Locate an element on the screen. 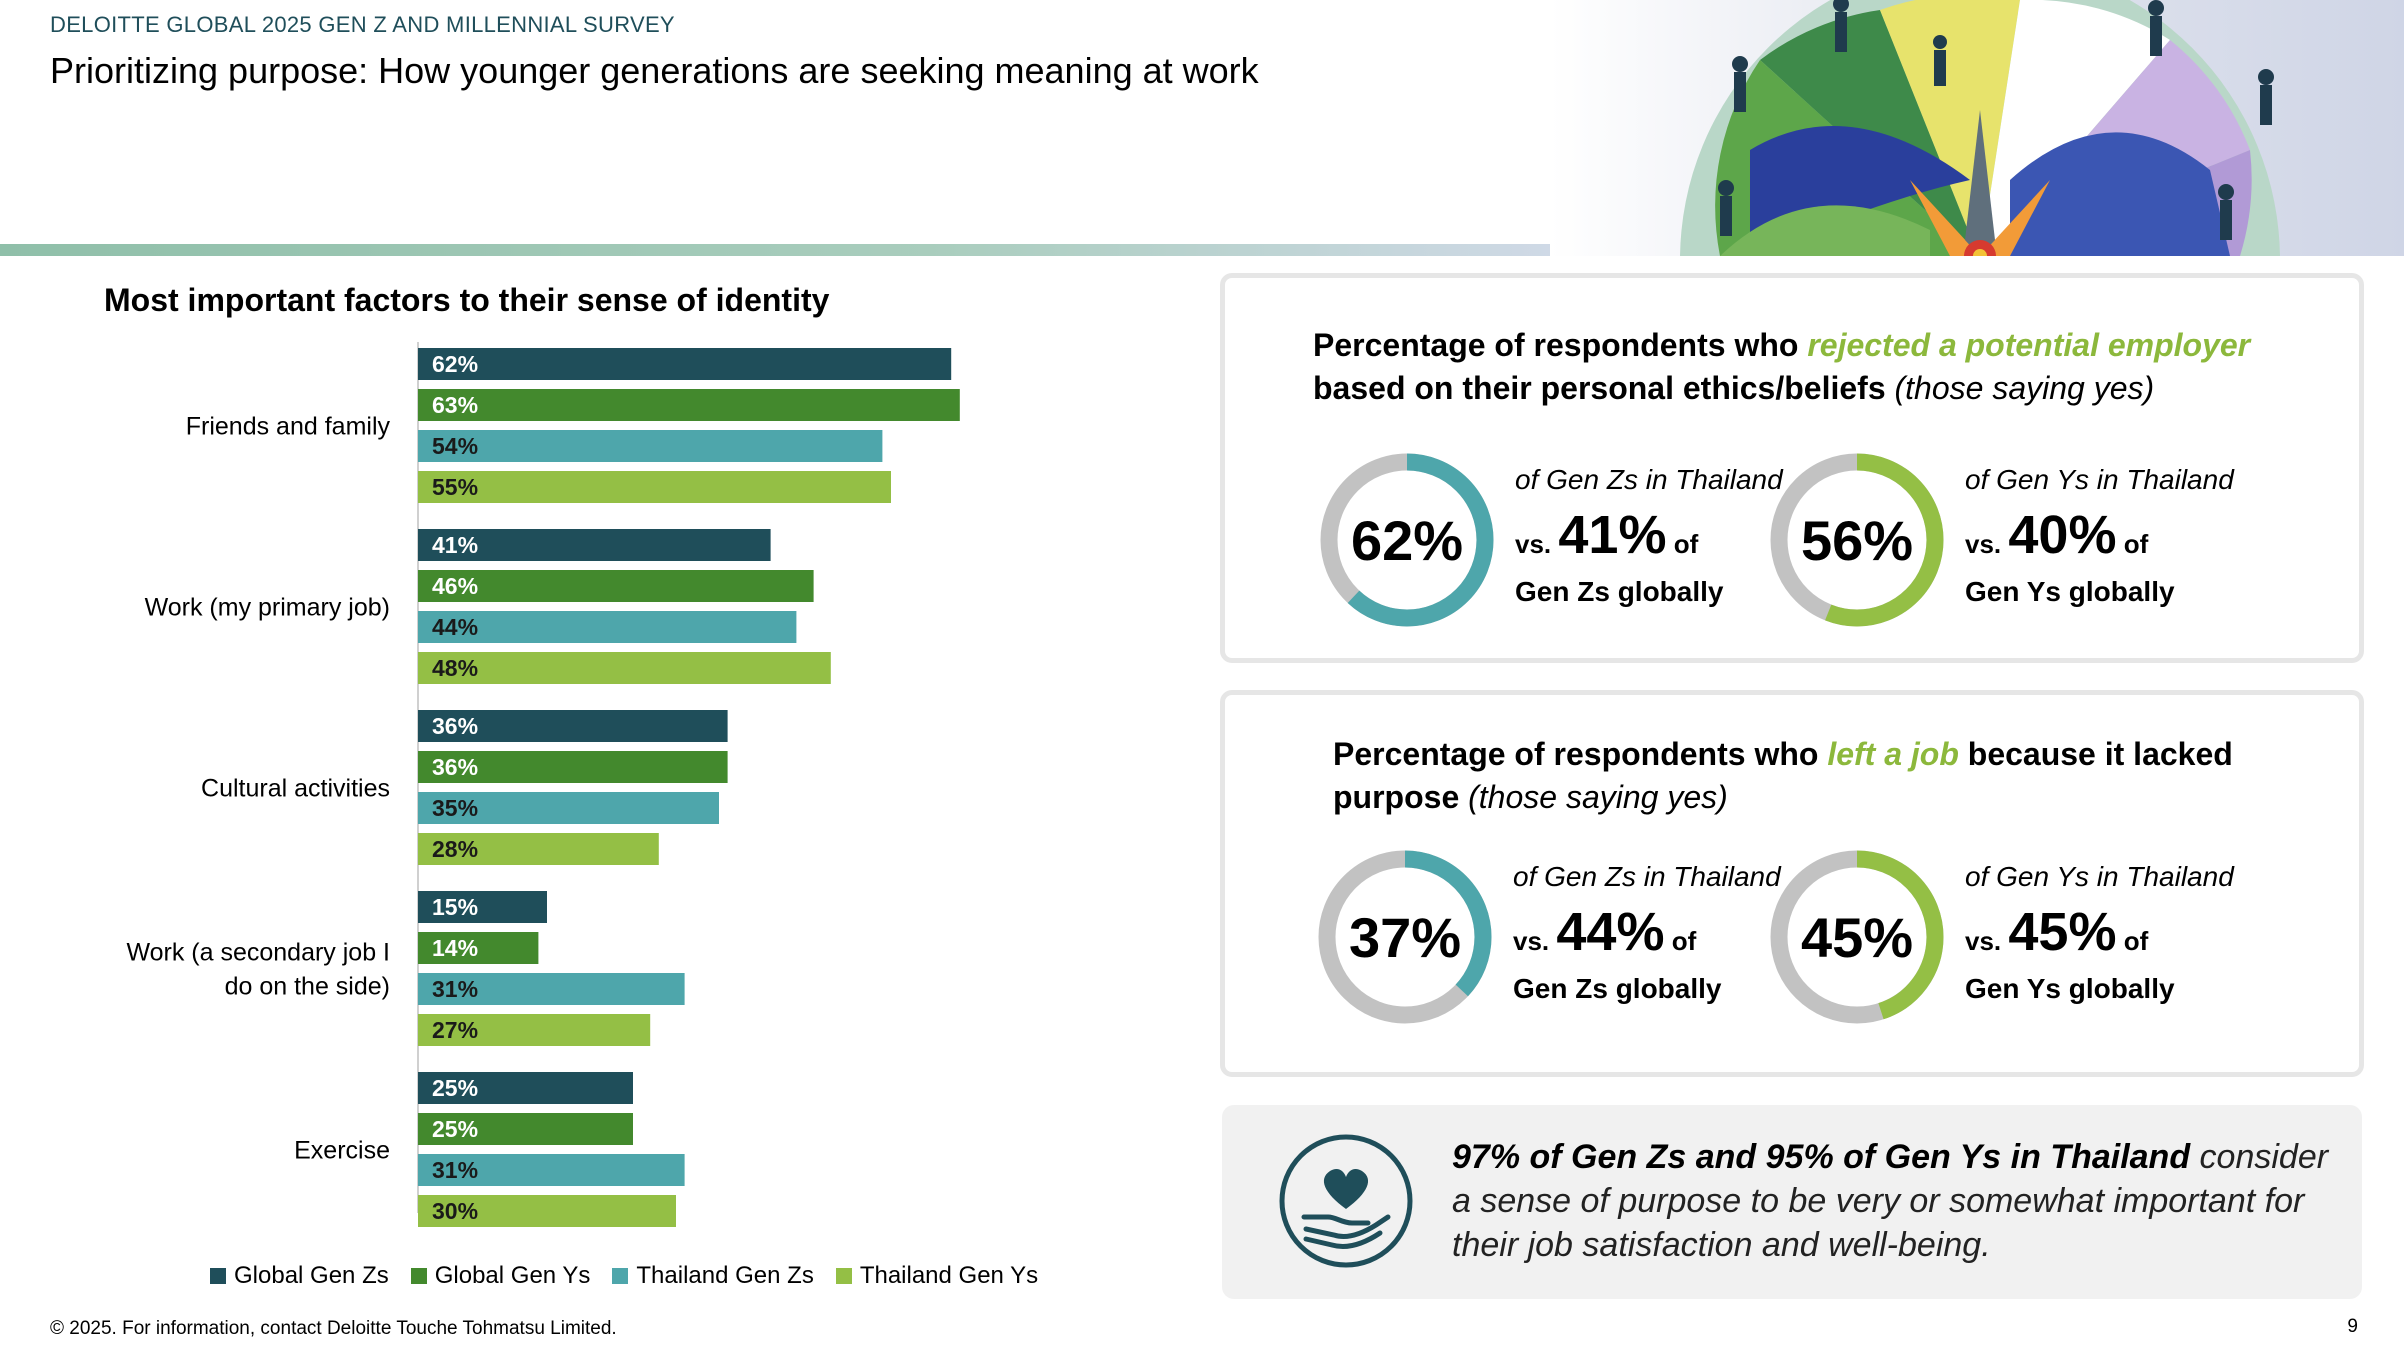 The width and height of the screenshot is (2404, 1346). bar-data-label: 62% is located at coordinates (455, 364).